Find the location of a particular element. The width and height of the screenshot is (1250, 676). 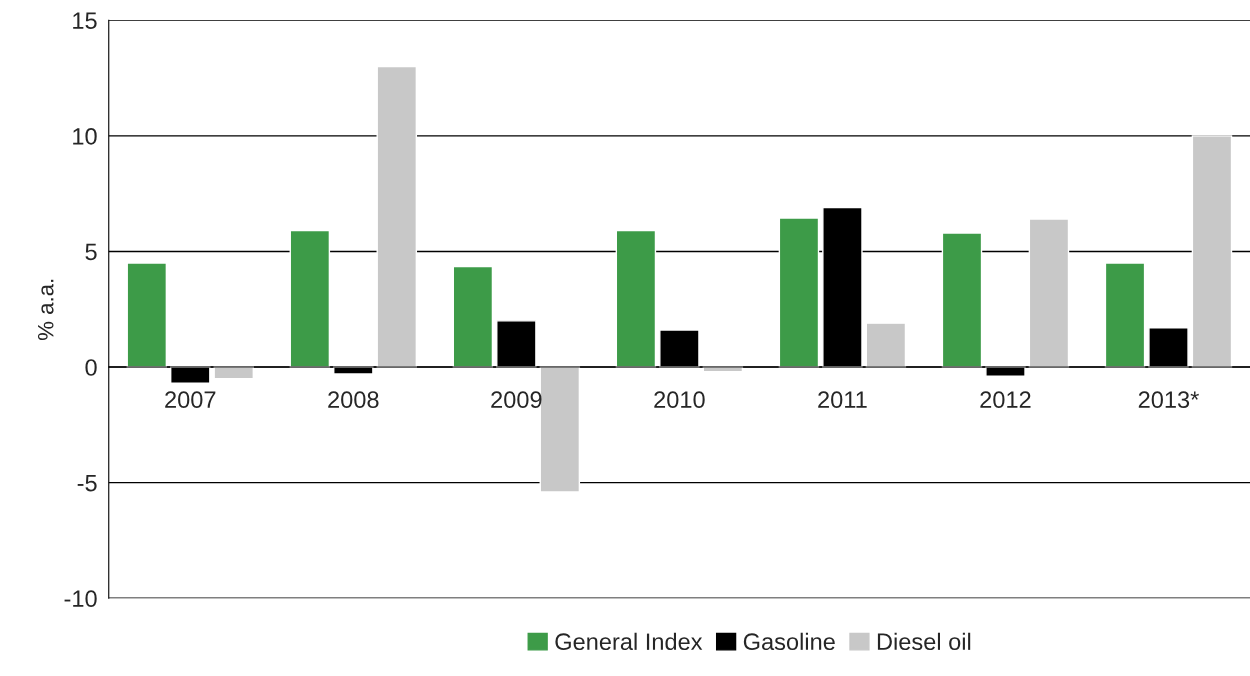

y-tick-label: -10 is located at coordinates (80, 599).